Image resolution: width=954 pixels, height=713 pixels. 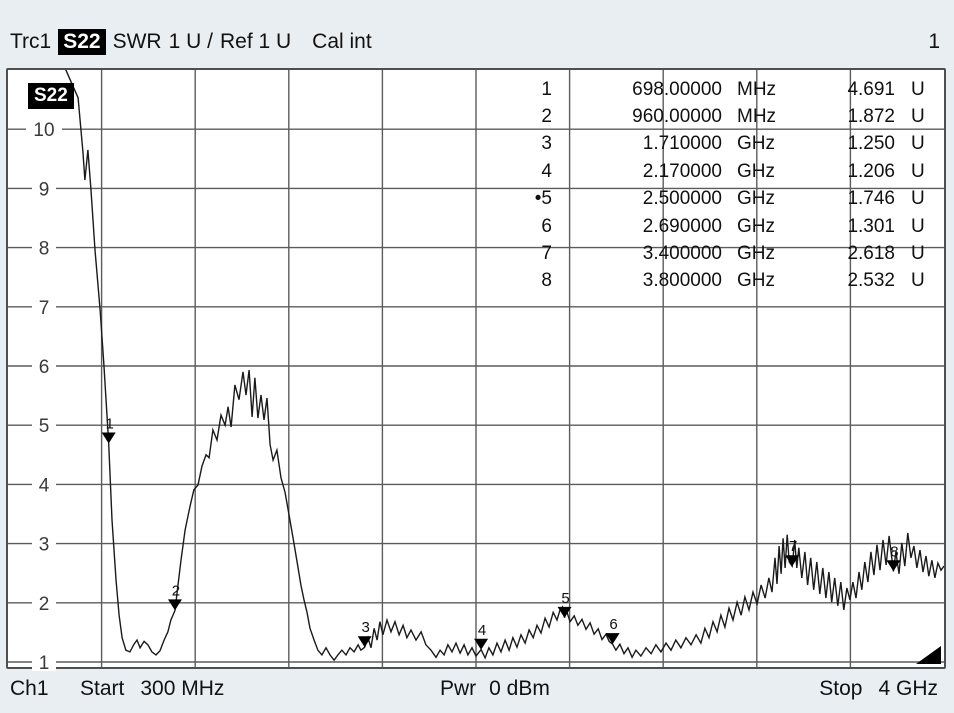 What do you see at coordinates (894, 551) in the screenshot?
I see `marker-8-label: 8` at bounding box center [894, 551].